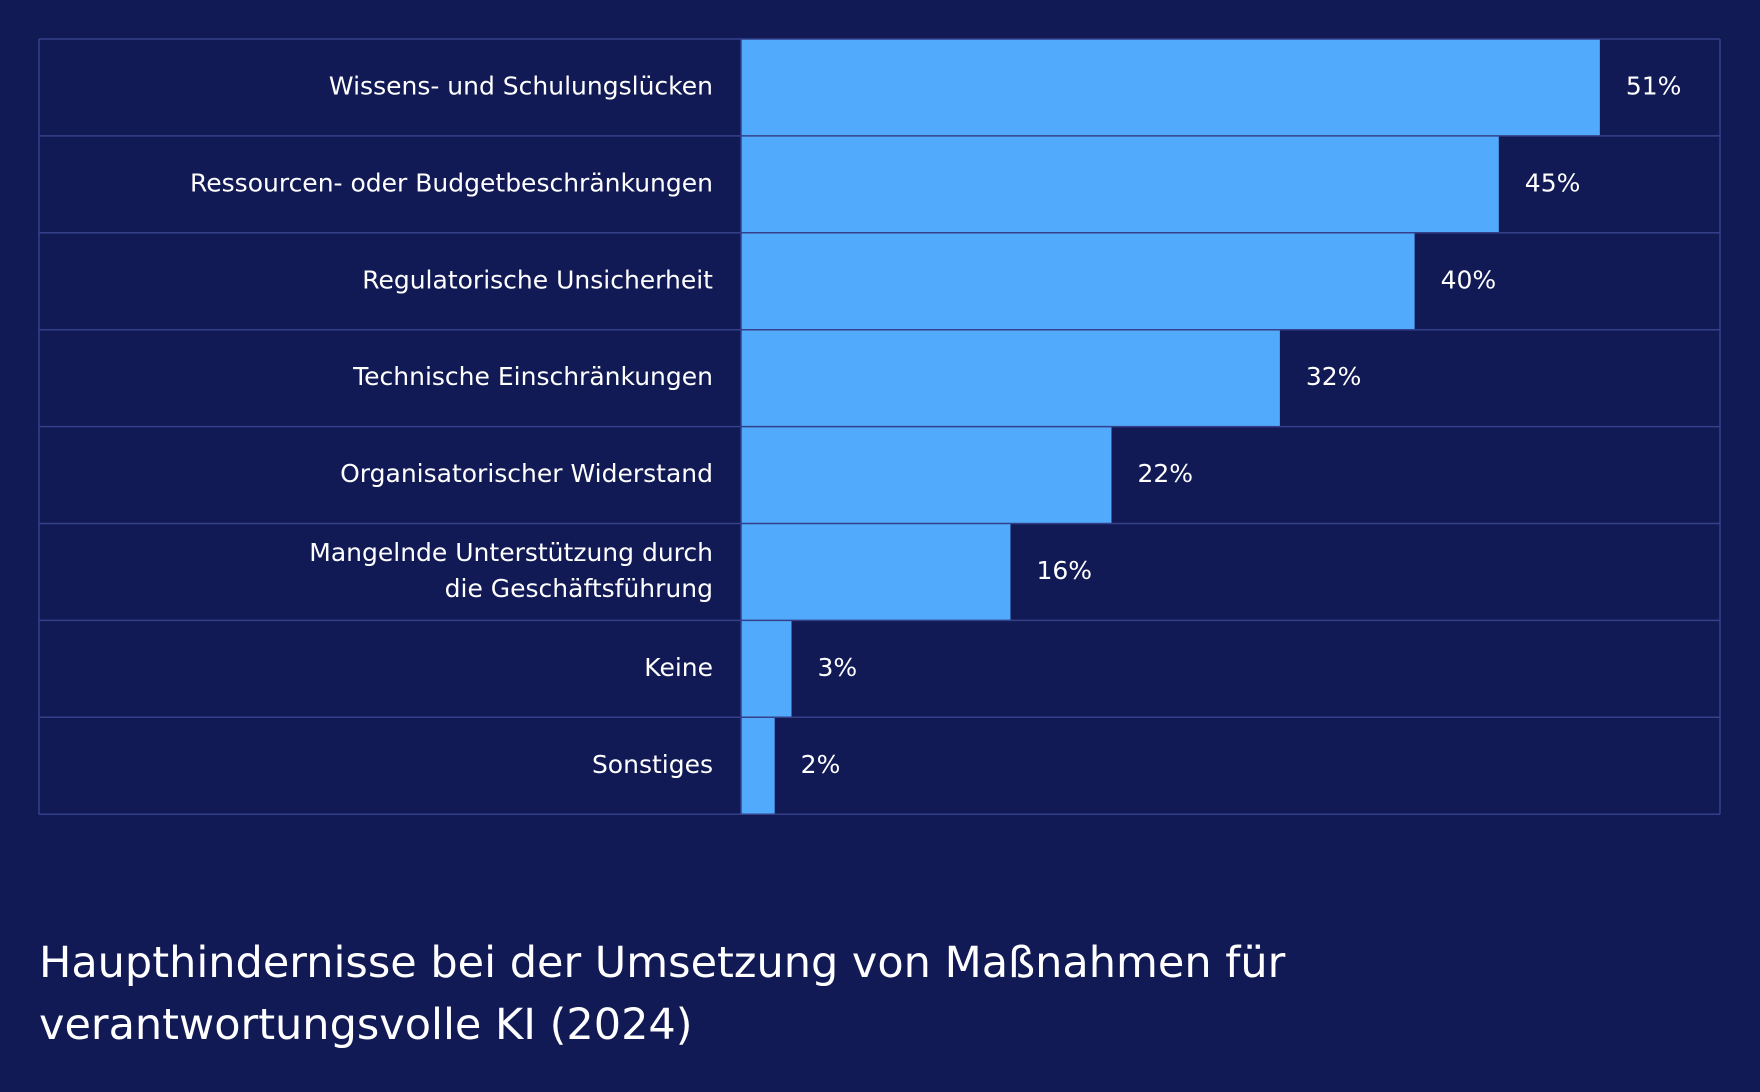  I want to click on value-label: 22%, so click(1165, 473).